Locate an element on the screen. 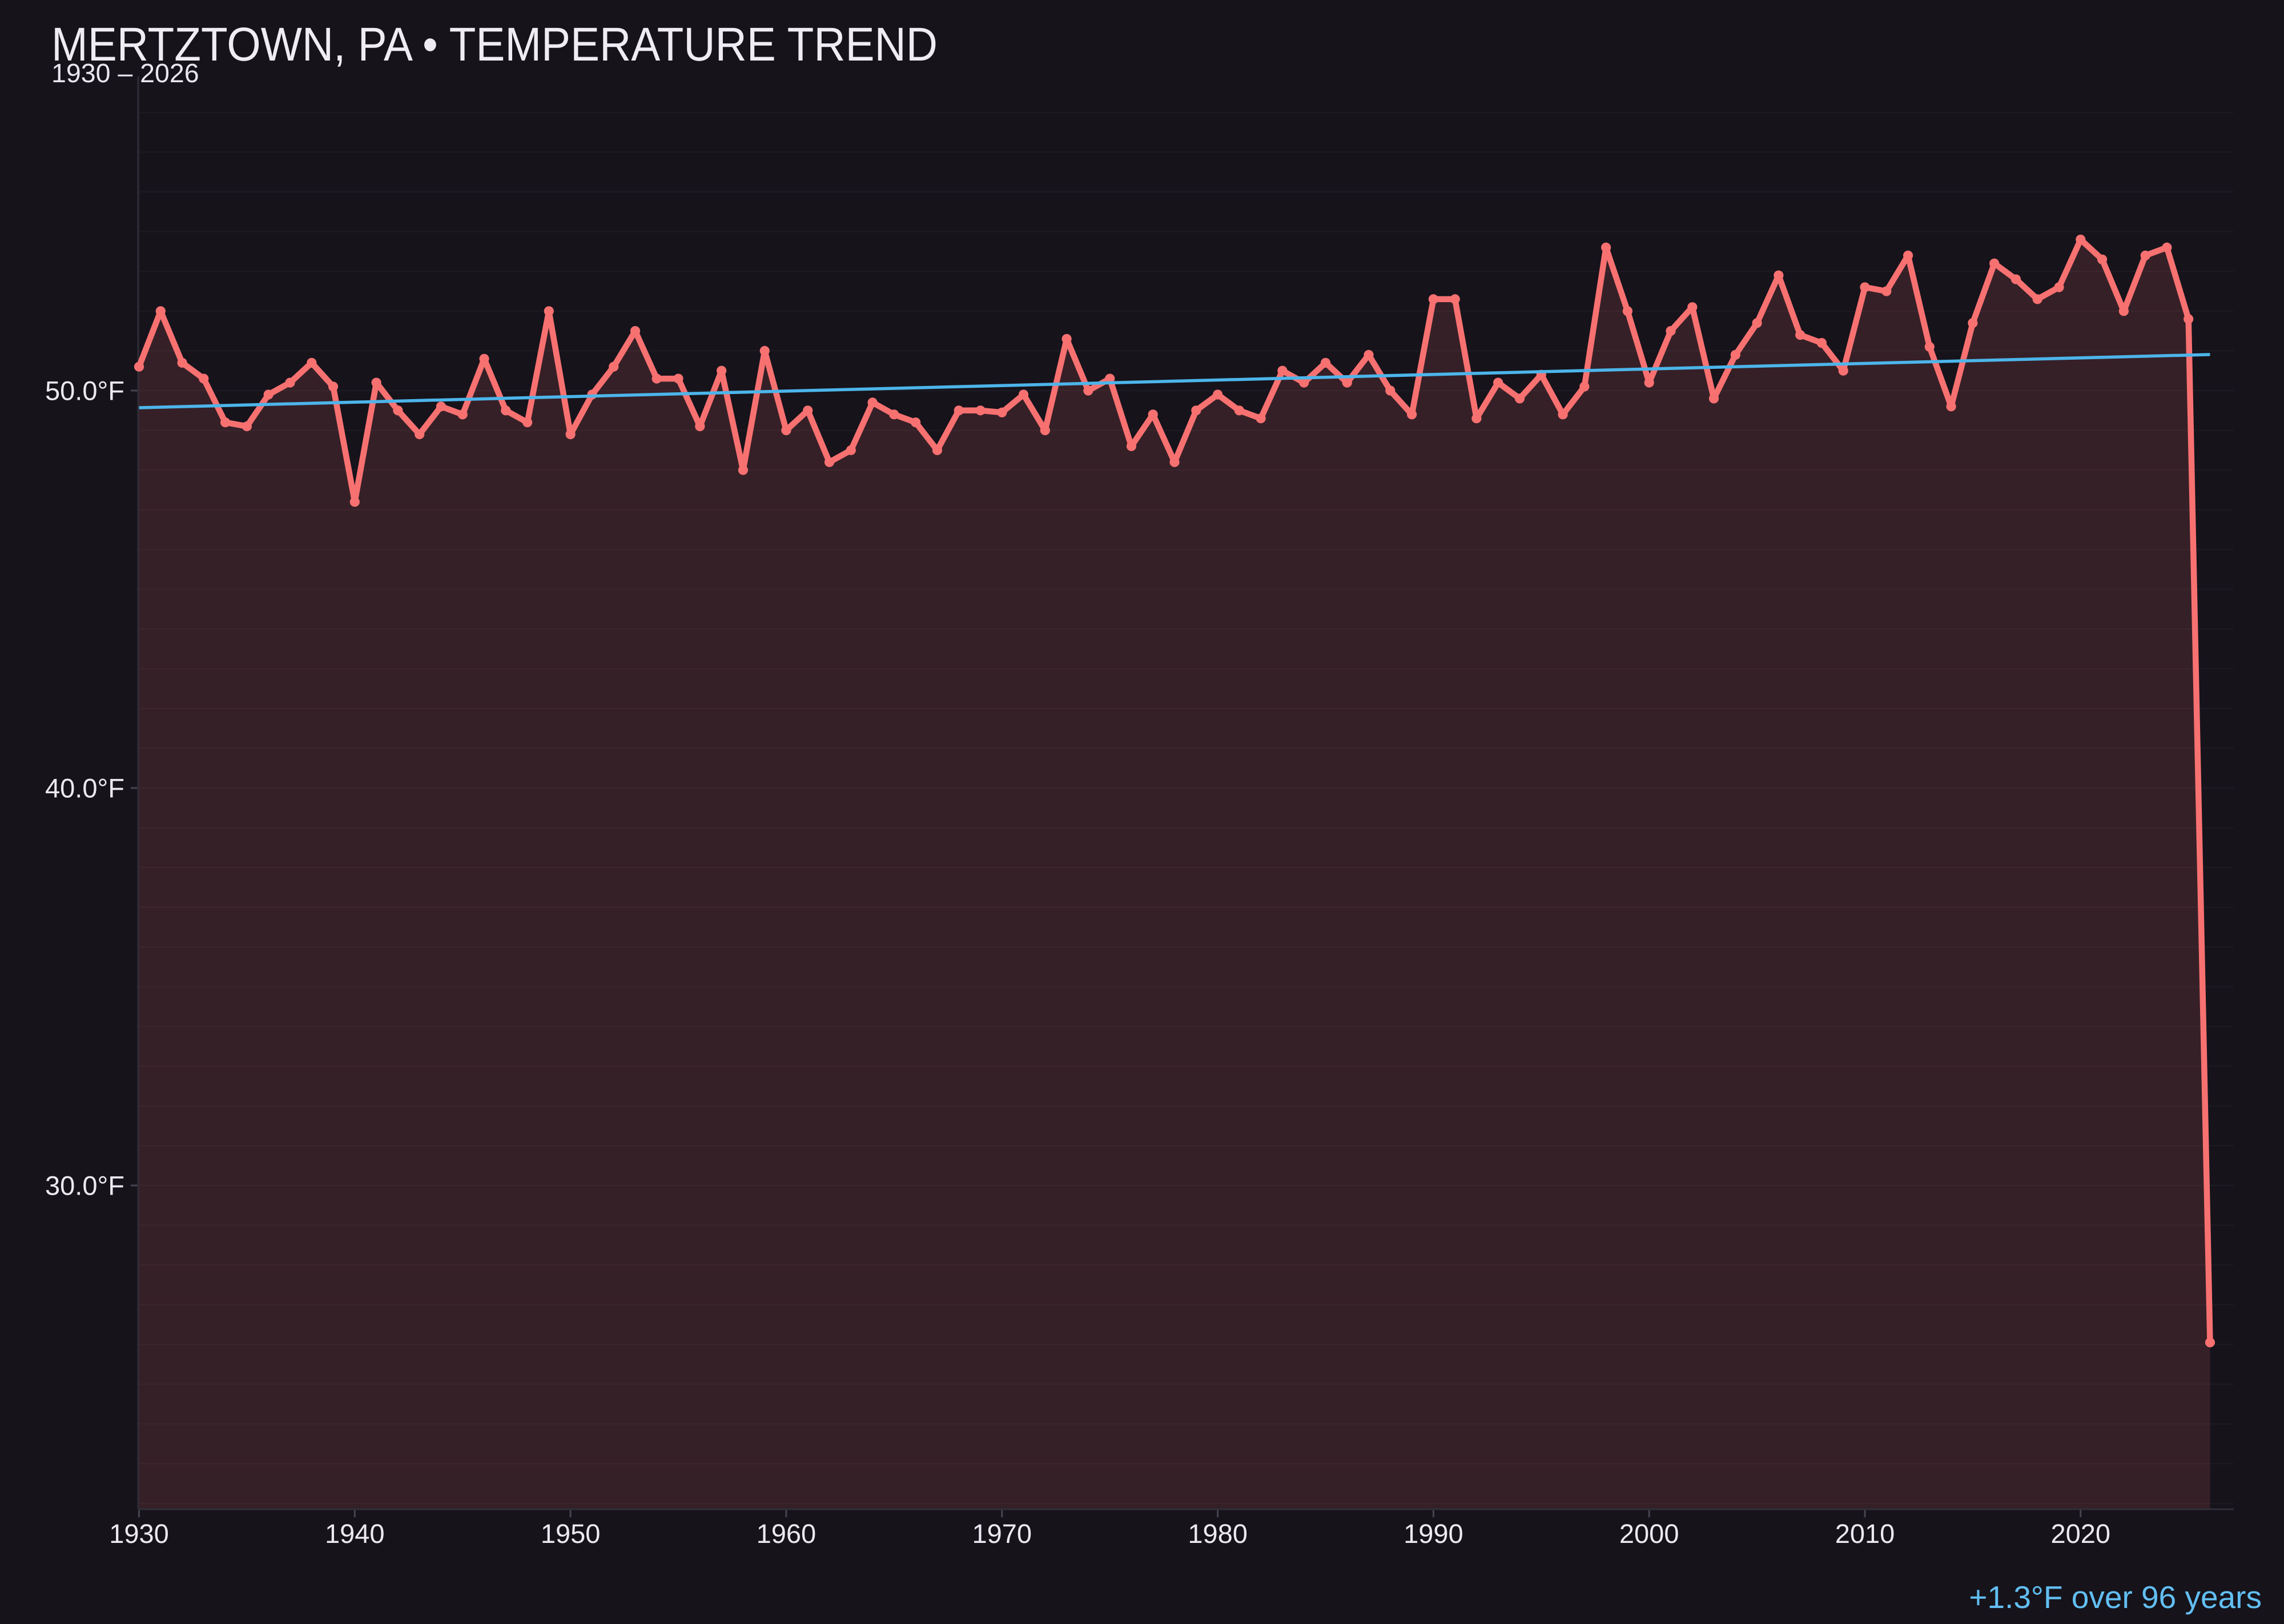  svg-text: 1970 is located at coordinates (1002, 1533).